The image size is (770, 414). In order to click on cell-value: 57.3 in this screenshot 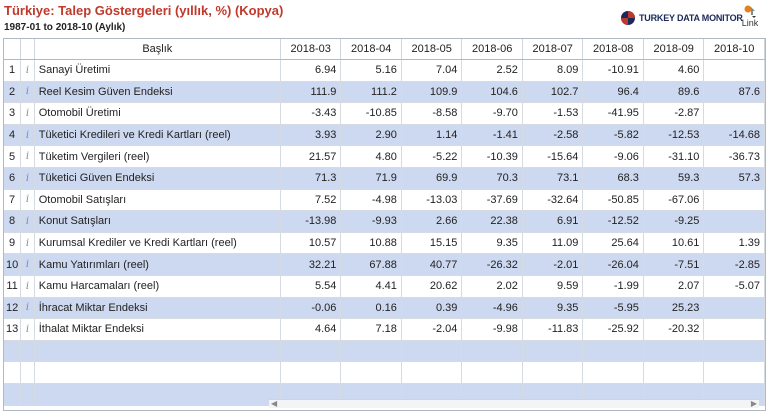, I will do `click(734, 178)`.